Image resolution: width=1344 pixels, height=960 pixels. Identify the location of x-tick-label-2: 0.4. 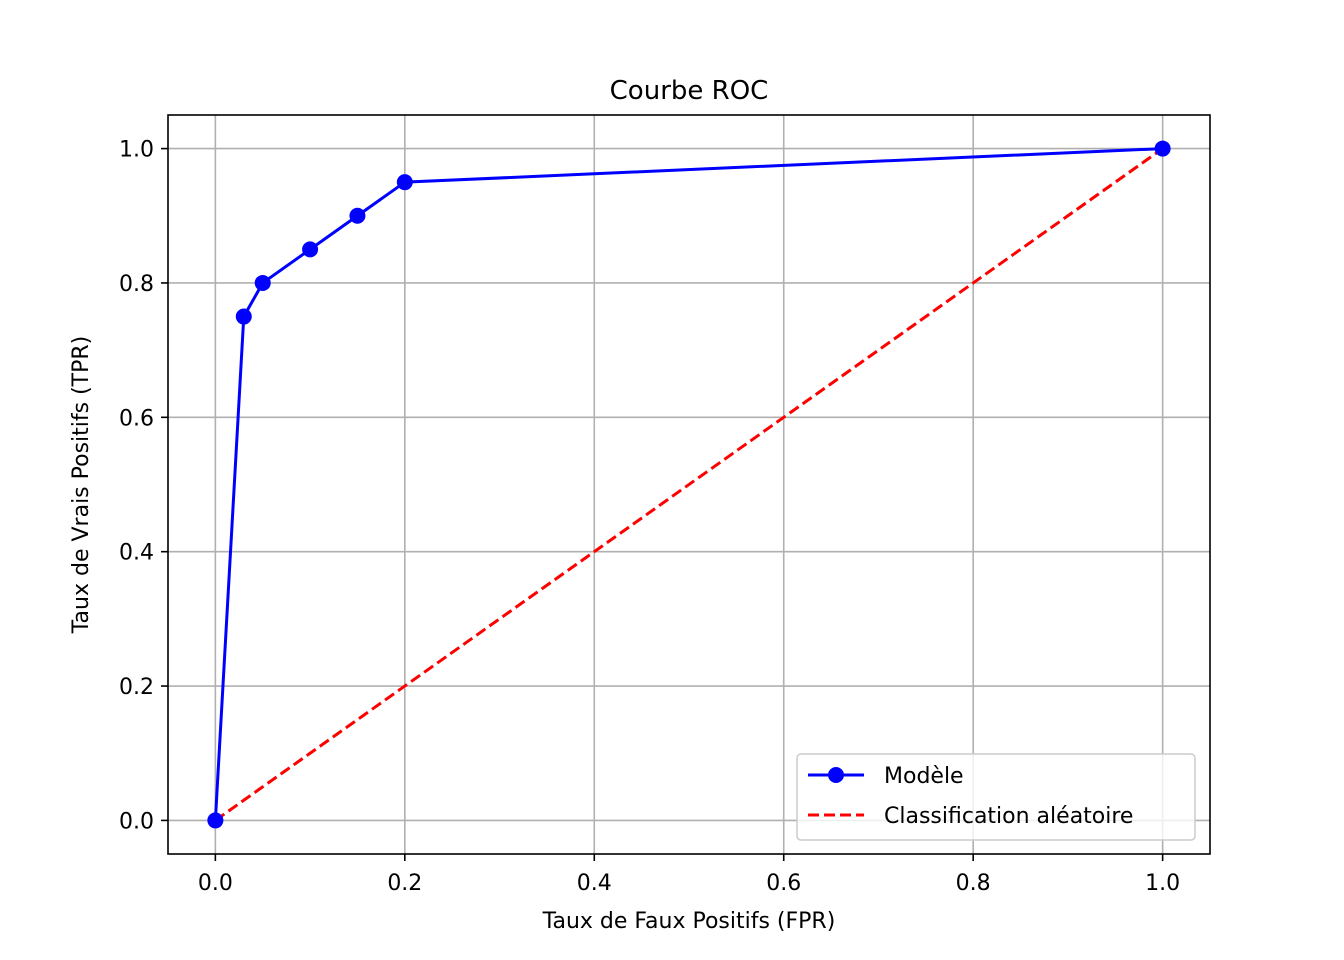
(594, 883).